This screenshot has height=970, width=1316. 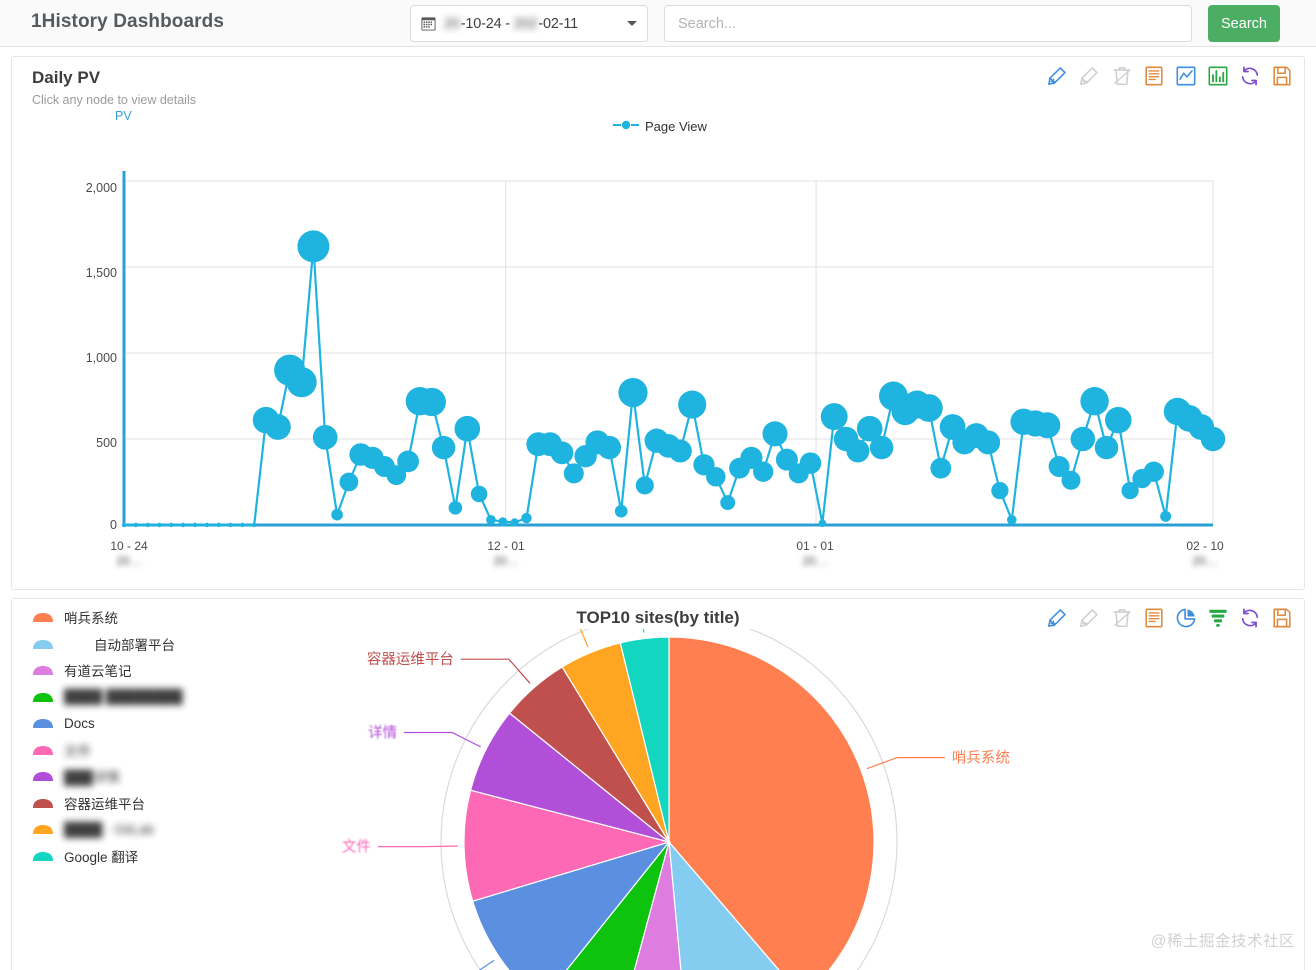 I want to click on search-input, so click(x=928, y=23).